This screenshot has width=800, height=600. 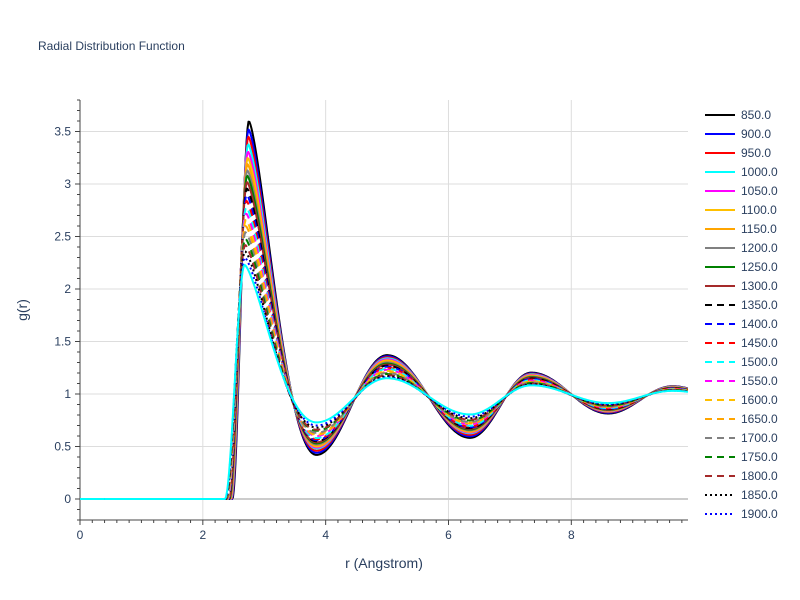 I want to click on legend-label: 1750.0, so click(x=759, y=457).